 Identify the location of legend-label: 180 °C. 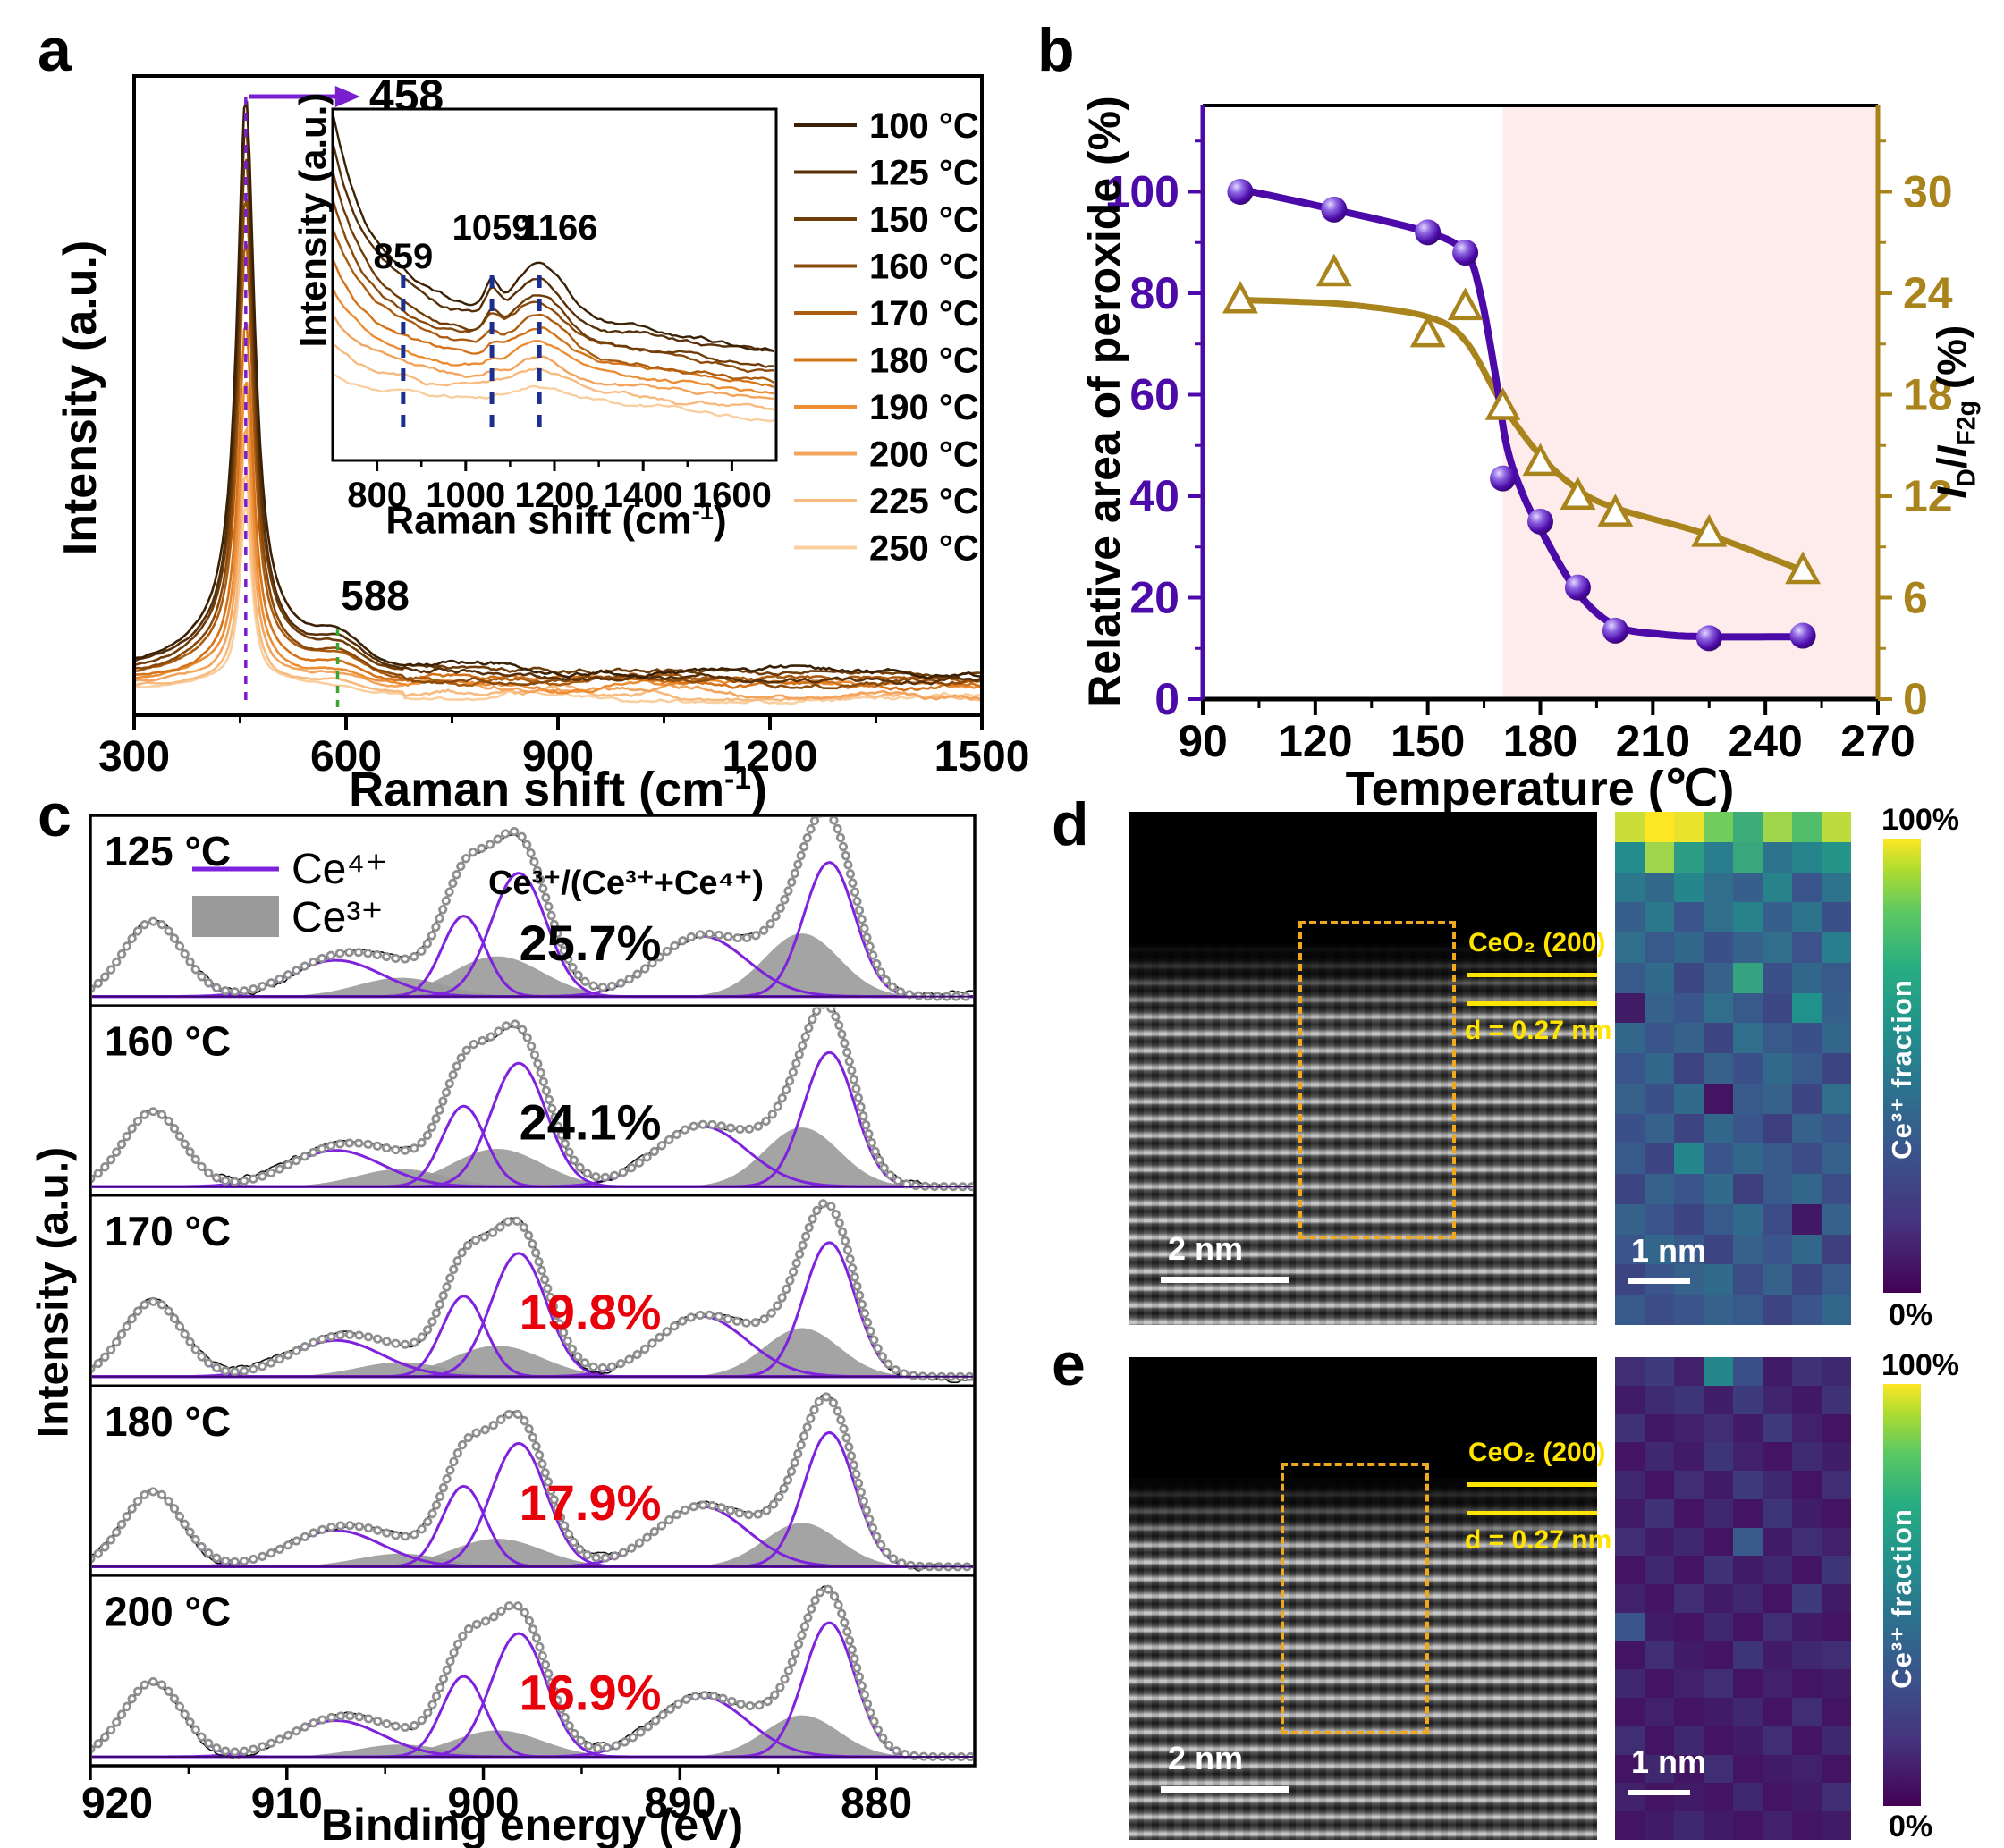
(924, 361).